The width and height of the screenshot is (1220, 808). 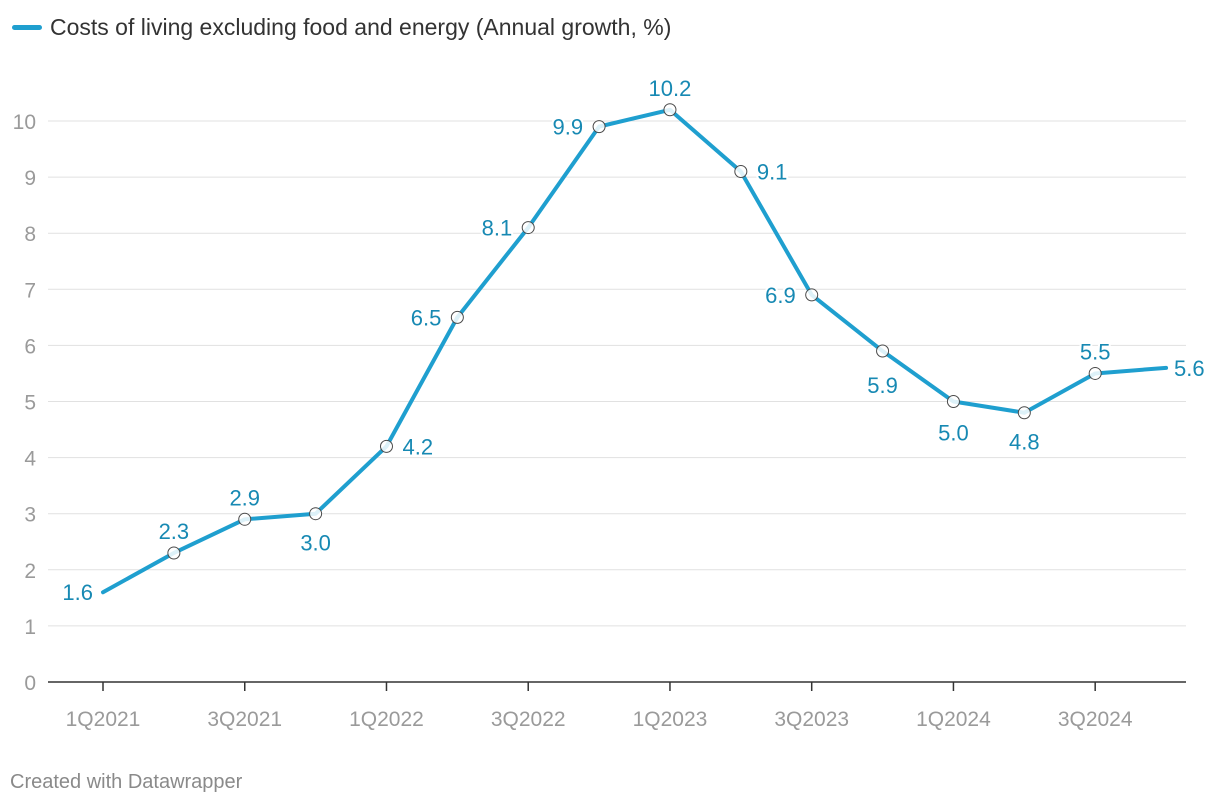 What do you see at coordinates (315, 543) in the screenshot?
I see `data-label: 3.0` at bounding box center [315, 543].